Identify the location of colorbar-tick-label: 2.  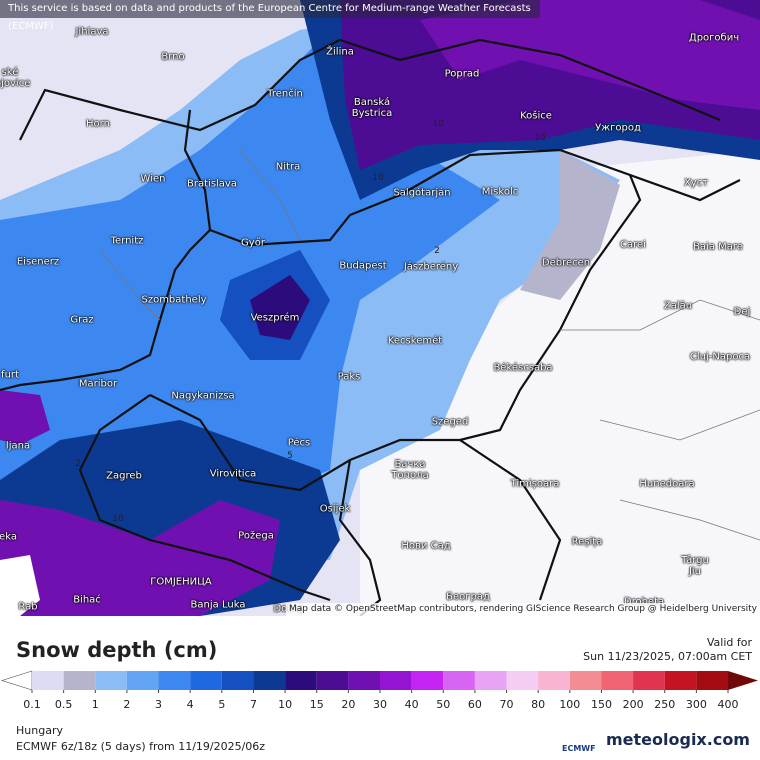
(126, 704).